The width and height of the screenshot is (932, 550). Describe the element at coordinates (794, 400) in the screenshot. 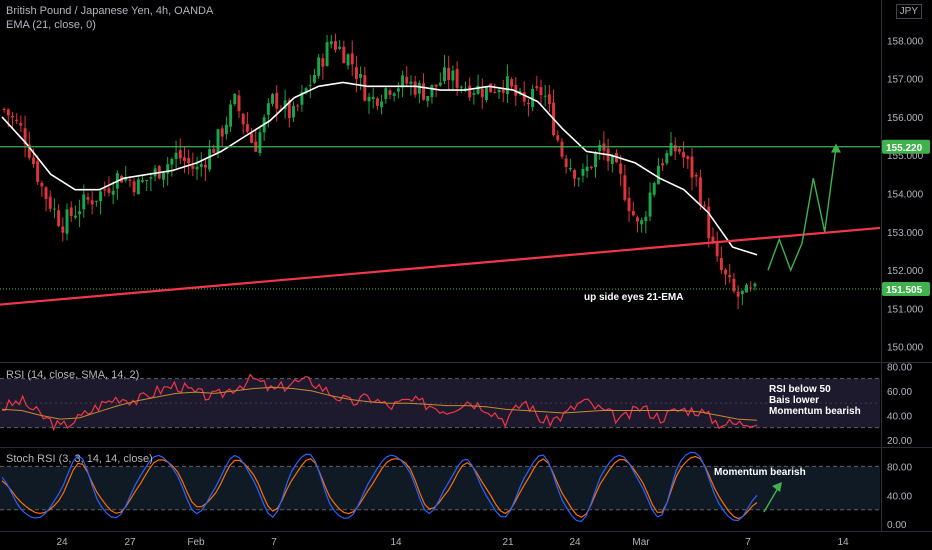

I see `rsi-annotation-line: Bais lower` at that location.